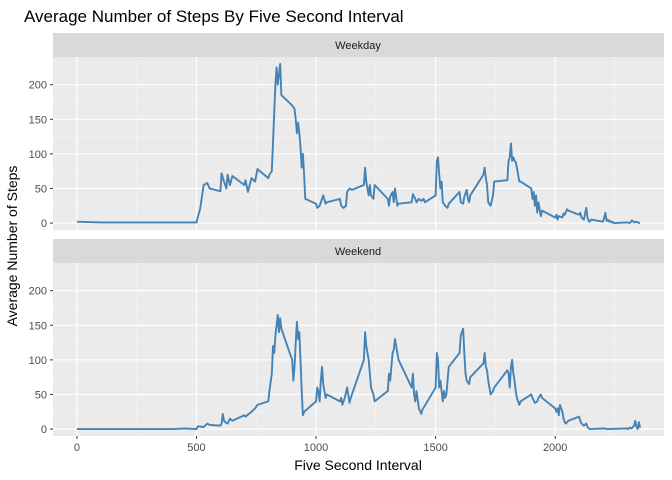 Image resolution: width=672 pixels, height=480 pixels. Describe the element at coordinates (555, 448) in the screenshot. I see `x-tick-label: 2000` at that location.